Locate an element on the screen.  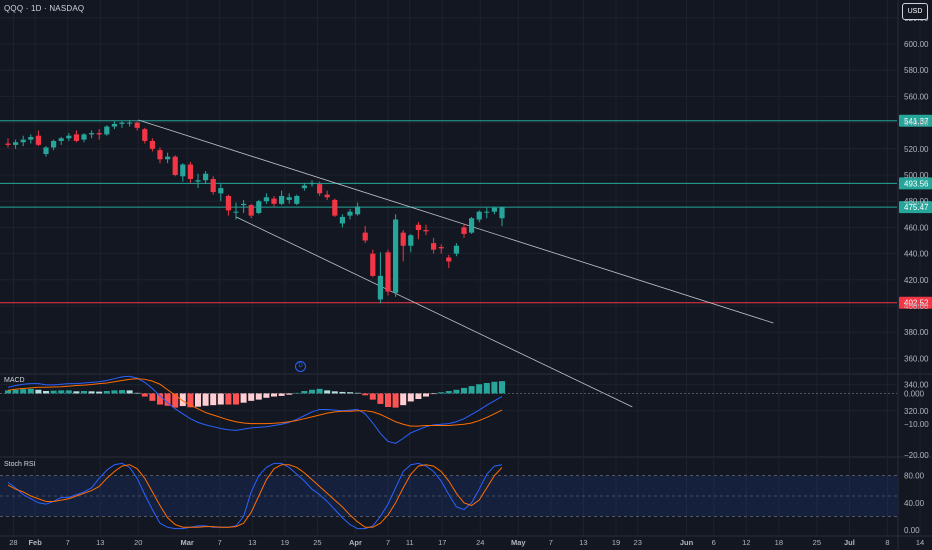
stoch-rsi-pane: 80.00 40.00 0.00 is located at coordinates (462, 498).